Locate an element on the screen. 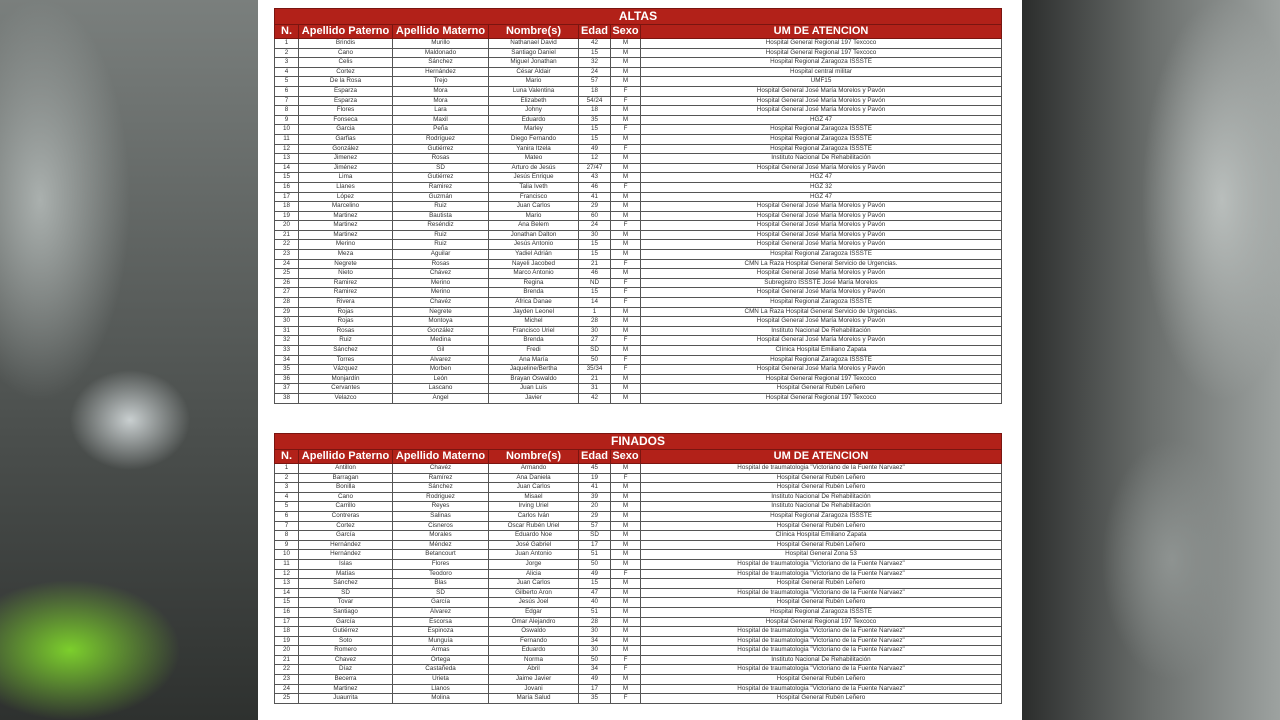 The width and height of the screenshot is (1280, 720). column-header-edad: Edad is located at coordinates (594, 456).